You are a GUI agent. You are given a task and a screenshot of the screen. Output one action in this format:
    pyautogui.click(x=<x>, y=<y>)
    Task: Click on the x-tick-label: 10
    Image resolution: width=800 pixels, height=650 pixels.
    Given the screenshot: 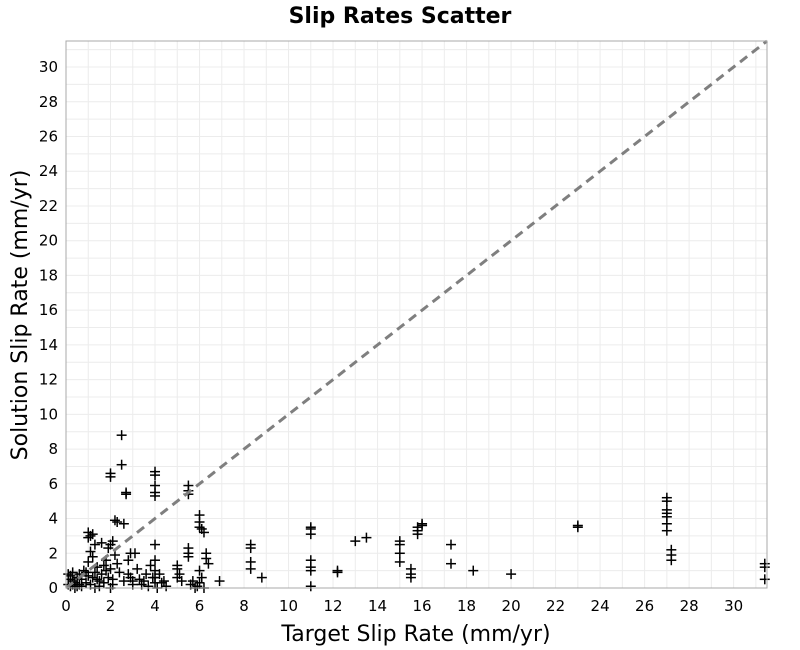 What is the action you would take?
    pyautogui.click(x=288, y=606)
    